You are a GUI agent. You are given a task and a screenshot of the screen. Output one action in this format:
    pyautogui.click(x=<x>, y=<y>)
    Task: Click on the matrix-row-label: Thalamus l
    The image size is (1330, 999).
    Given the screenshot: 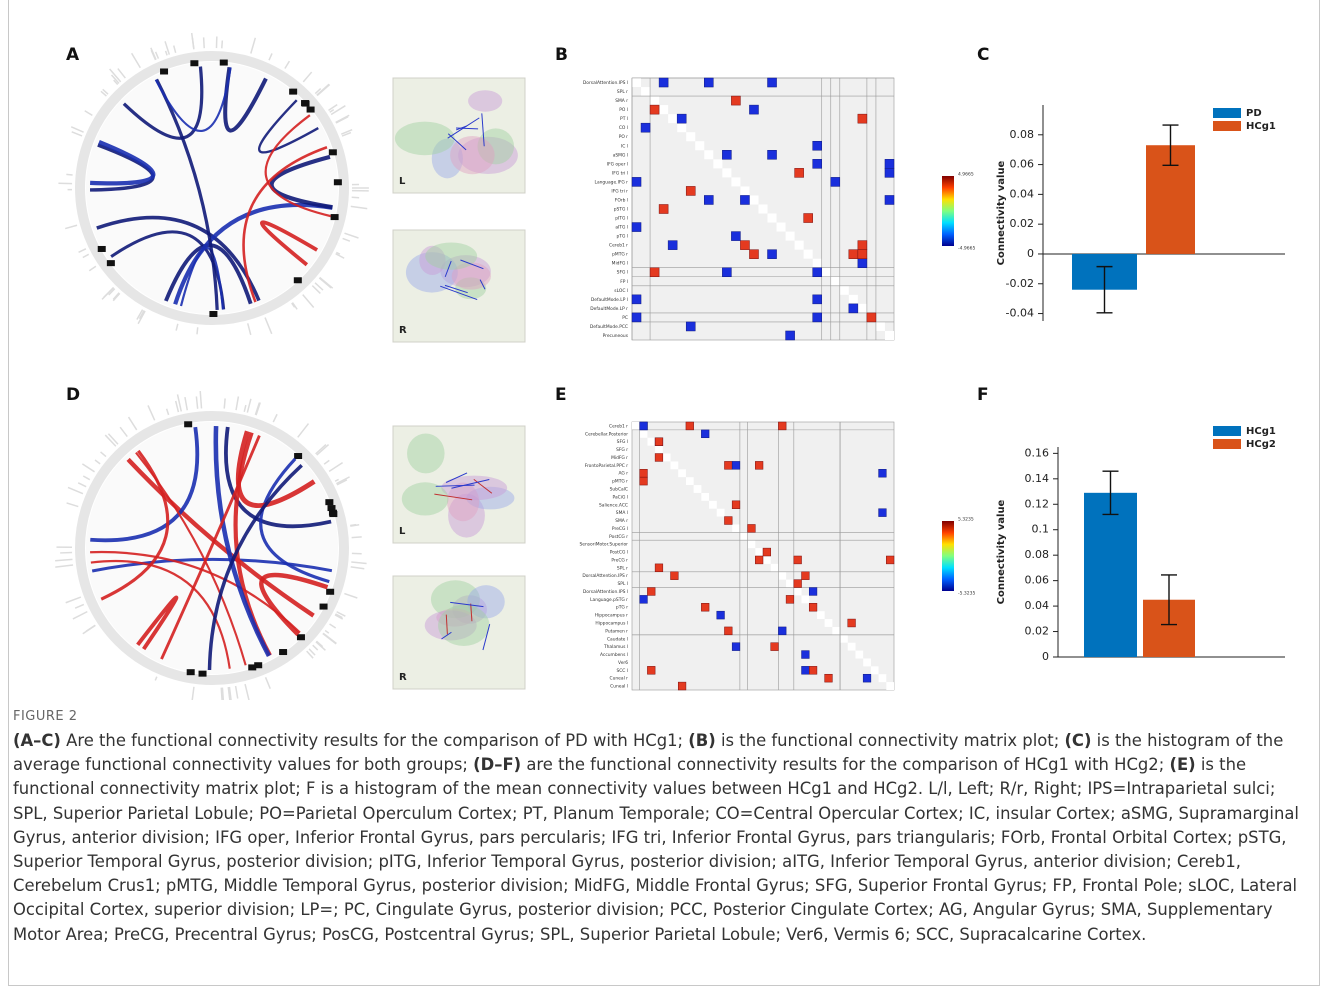 What is the action you would take?
    pyautogui.click(x=615, y=647)
    